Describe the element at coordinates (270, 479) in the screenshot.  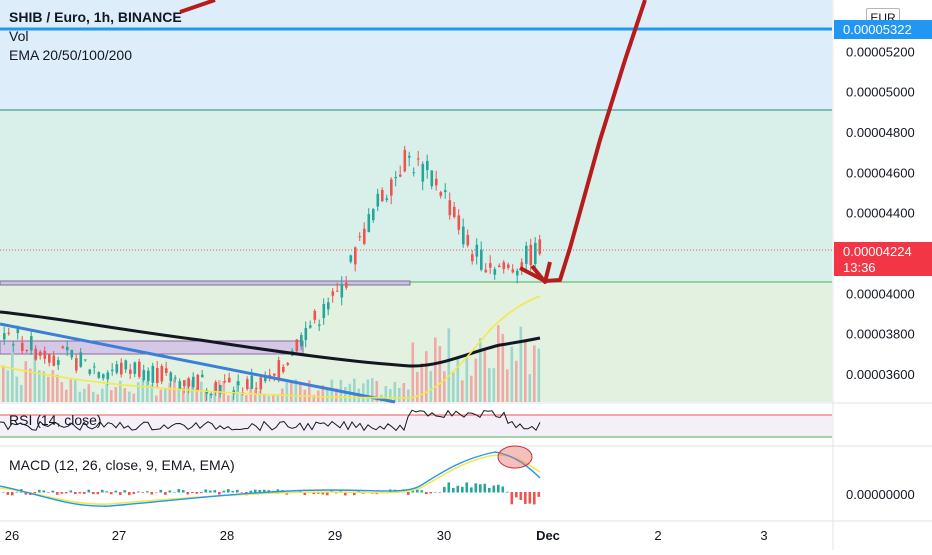
I see `macd-line` at that location.